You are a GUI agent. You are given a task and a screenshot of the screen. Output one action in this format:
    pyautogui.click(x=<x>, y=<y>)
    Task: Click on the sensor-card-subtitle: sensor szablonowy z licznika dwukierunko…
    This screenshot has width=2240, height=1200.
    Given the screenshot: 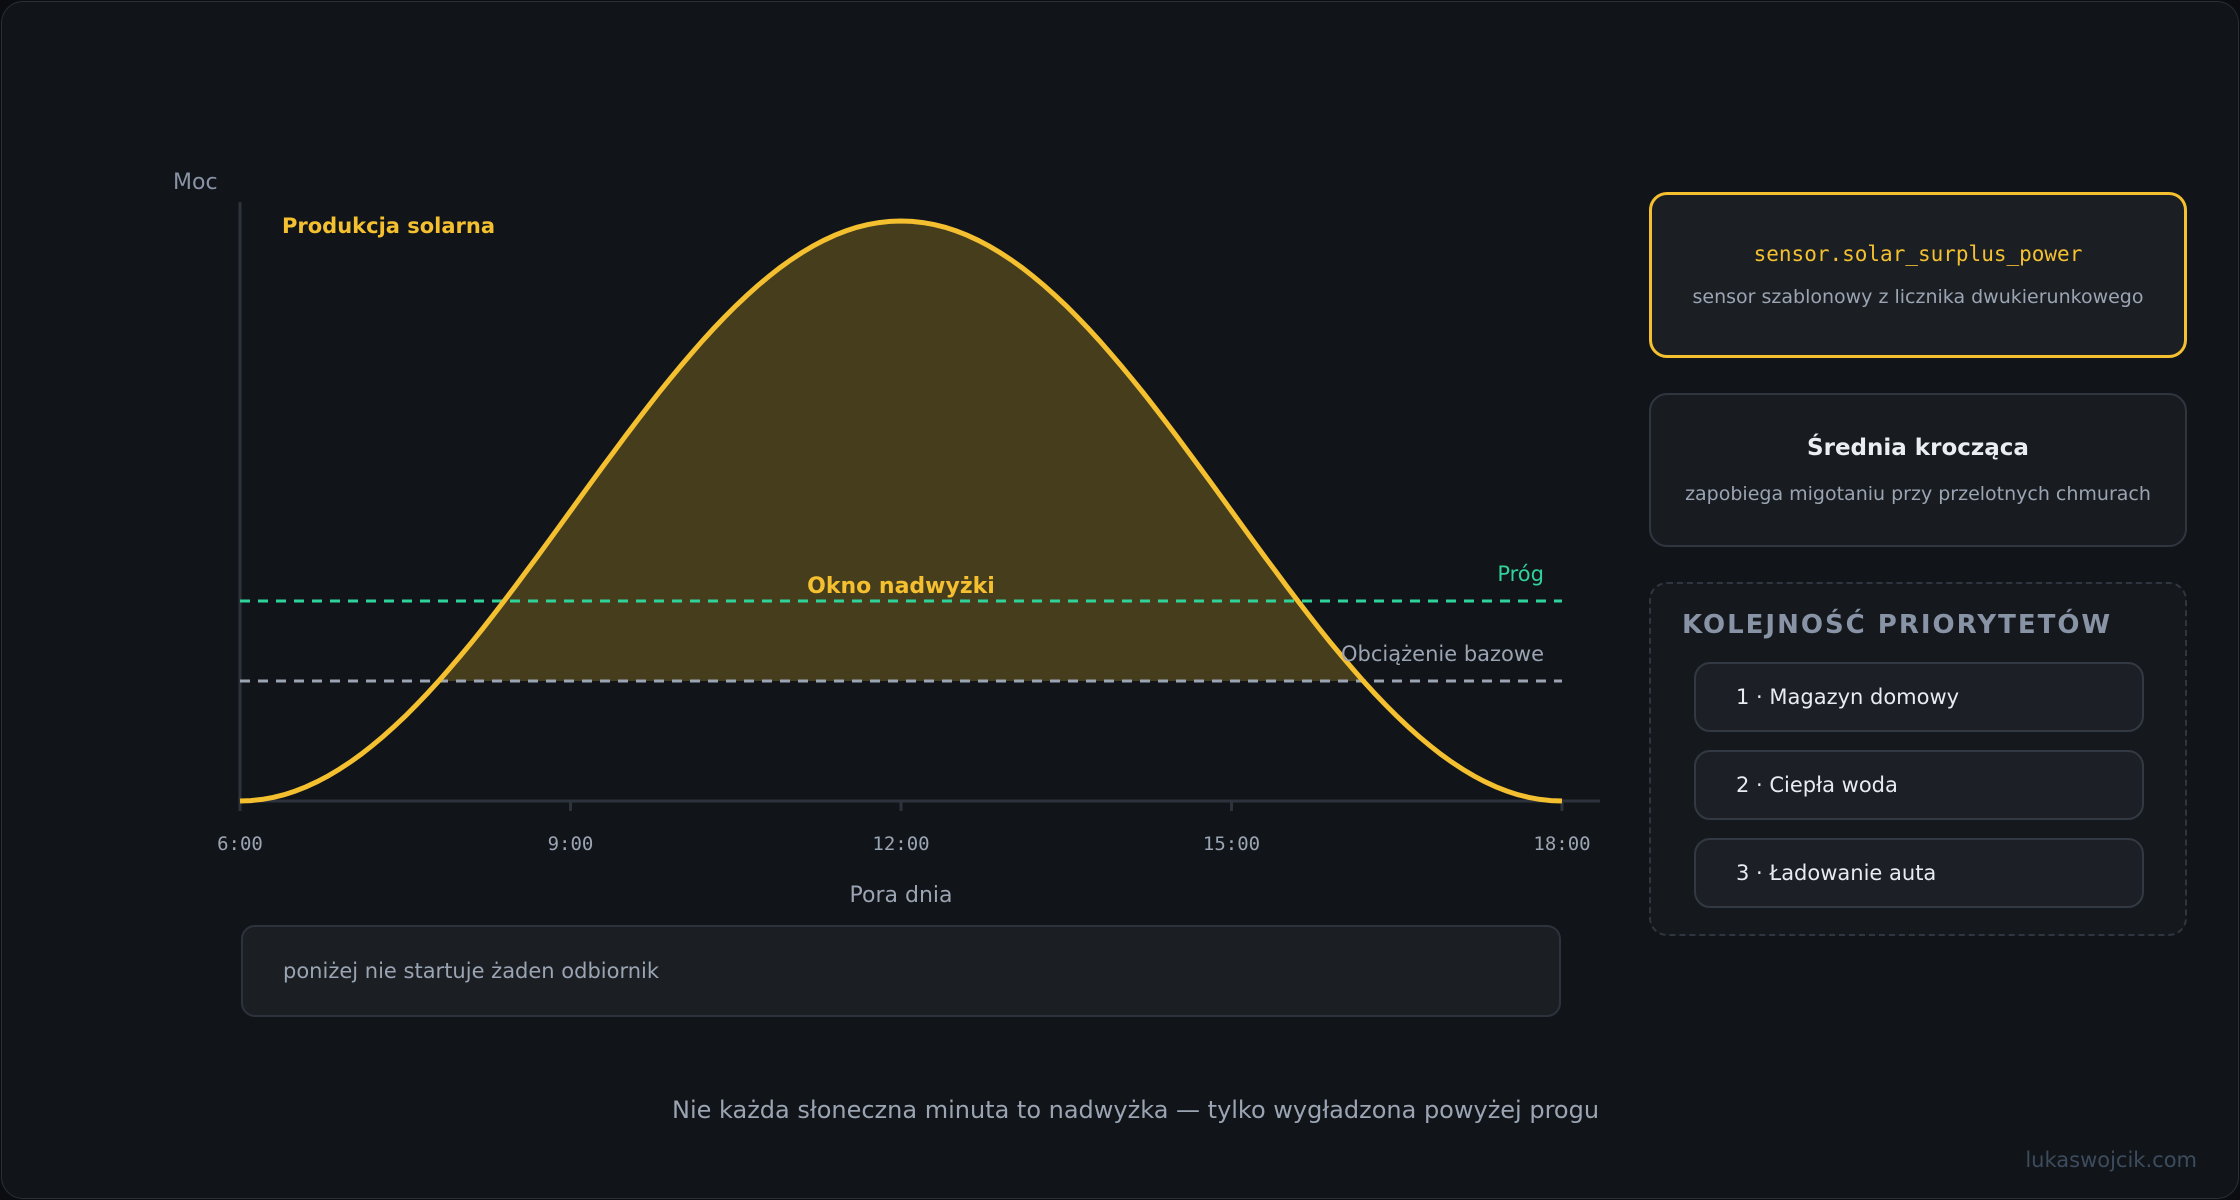 What is the action you would take?
    pyautogui.click(x=1918, y=297)
    